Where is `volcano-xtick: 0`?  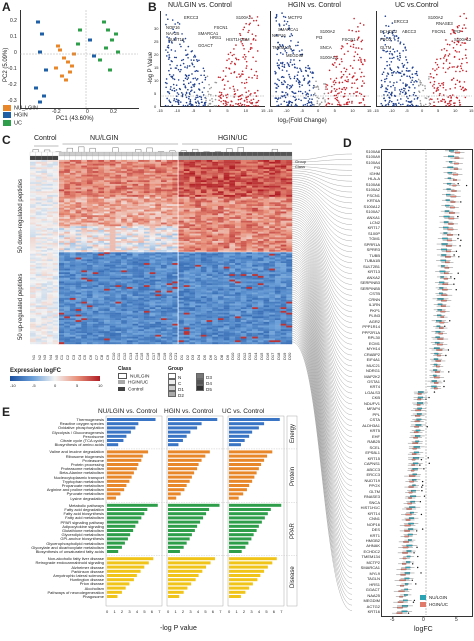 volcano-xtick: 0 is located at coordinates (210, 110).